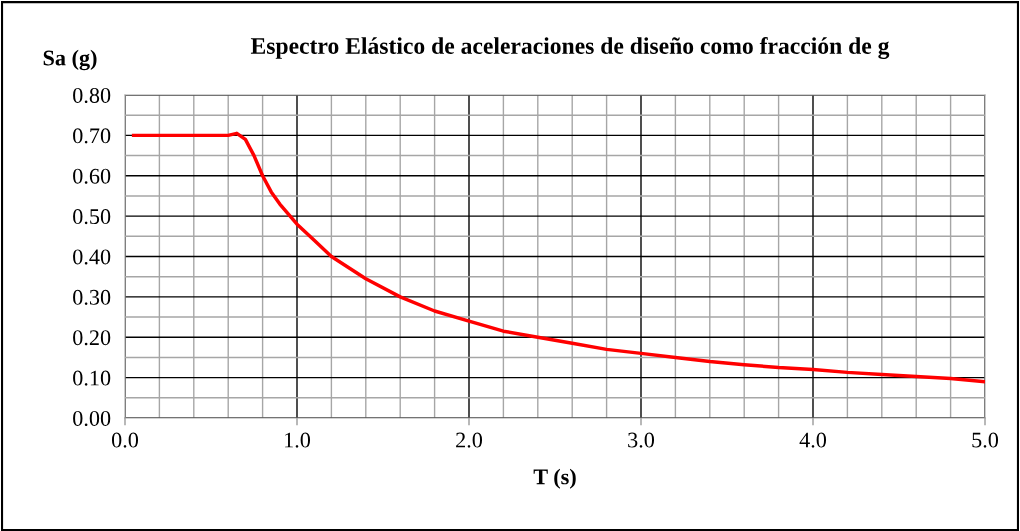 This screenshot has width=1020, height=531. I want to click on chart-title: Espectro Elástico de aceleraciones de diseño como fracción de g, so click(570, 48).